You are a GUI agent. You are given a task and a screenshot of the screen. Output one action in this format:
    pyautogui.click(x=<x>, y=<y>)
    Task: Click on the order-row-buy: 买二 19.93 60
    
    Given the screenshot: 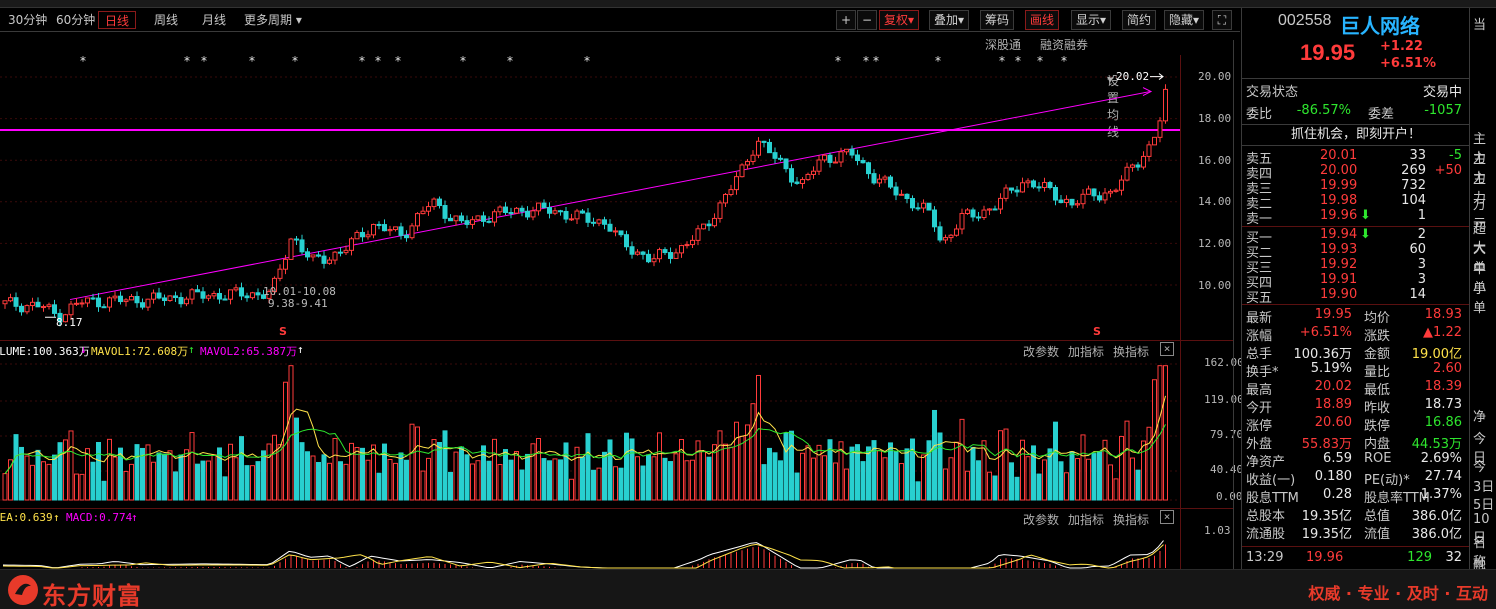 What is the action you would take?
    pyautogui.click(x=1356, y=251)
    